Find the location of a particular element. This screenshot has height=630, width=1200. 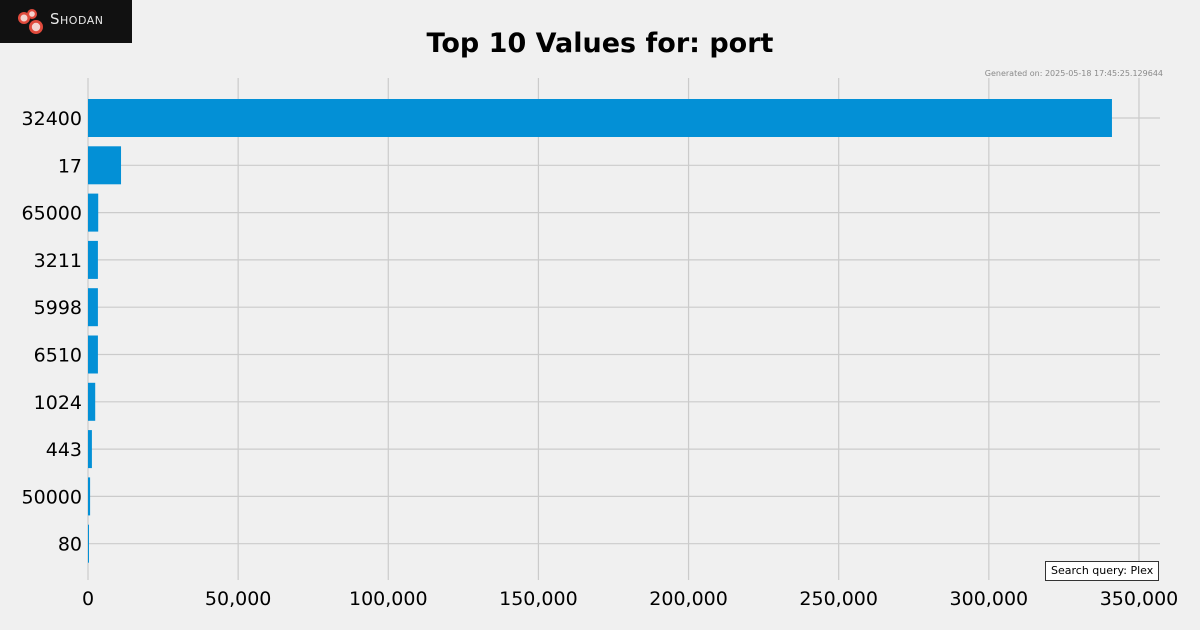

x-tick-label: 200,000 is located at coordinates (688, 599).